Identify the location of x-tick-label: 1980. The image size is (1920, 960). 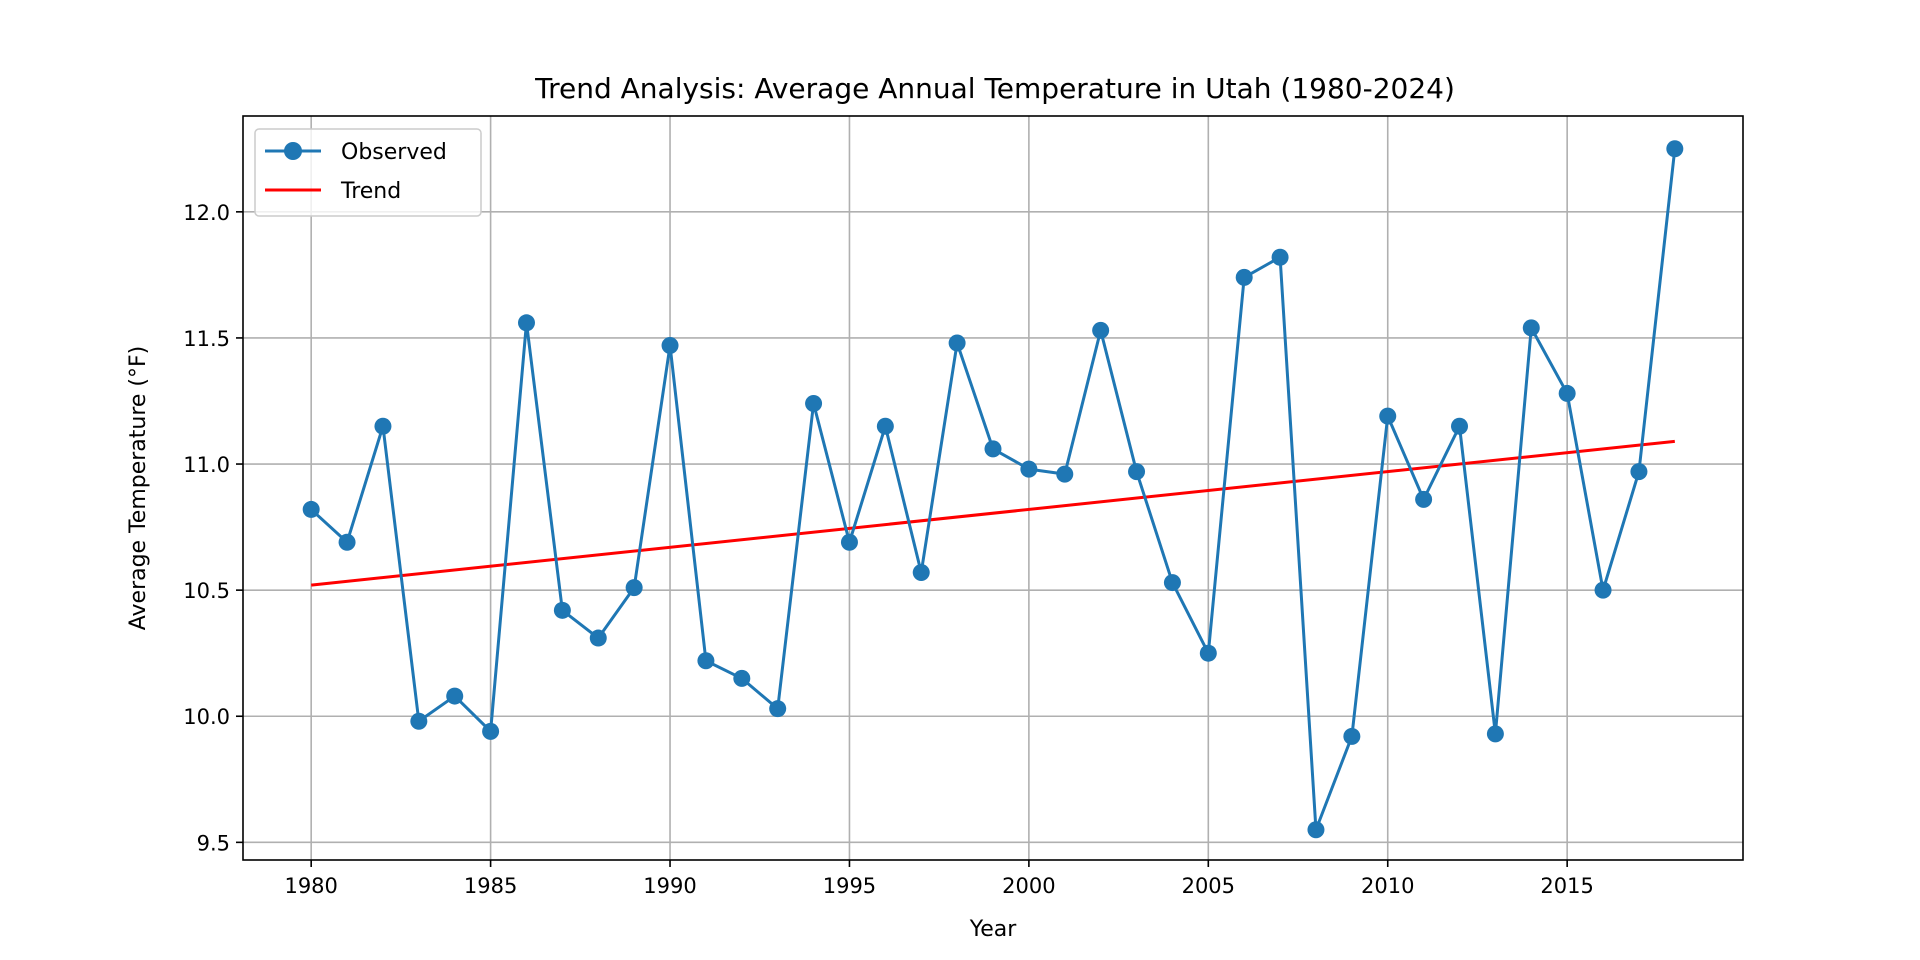
(310, 886).